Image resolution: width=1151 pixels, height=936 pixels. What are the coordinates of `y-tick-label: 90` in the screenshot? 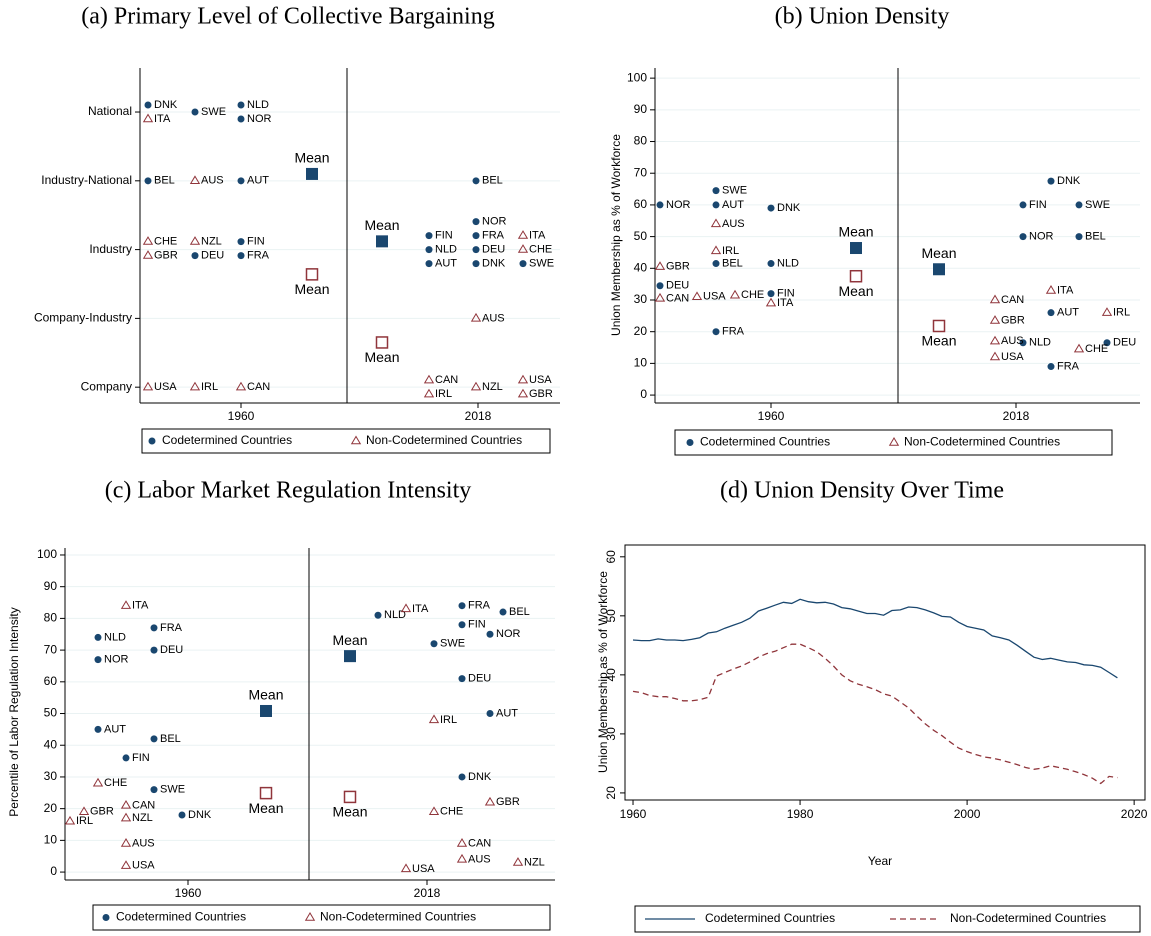 It's located at (641, 109).